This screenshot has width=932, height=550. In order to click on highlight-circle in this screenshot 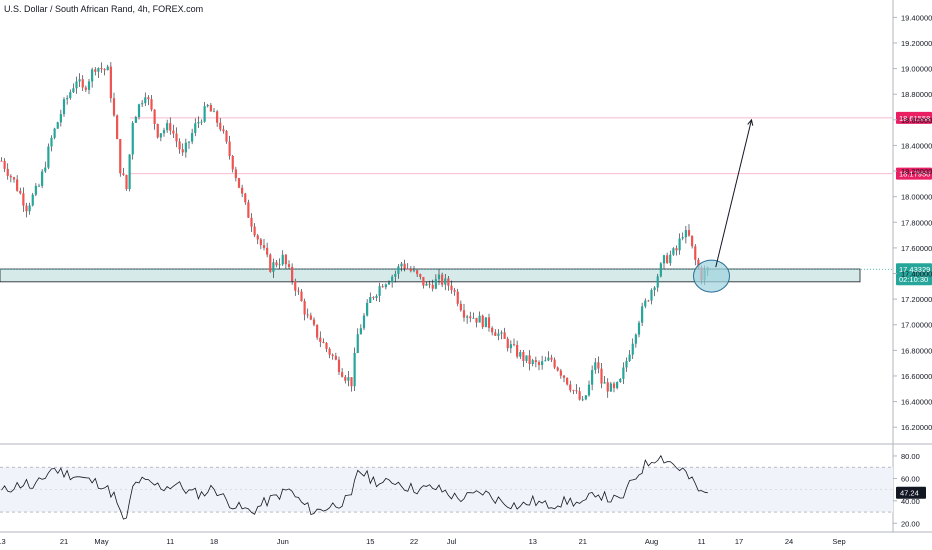, I will do `click(711, 276)`.